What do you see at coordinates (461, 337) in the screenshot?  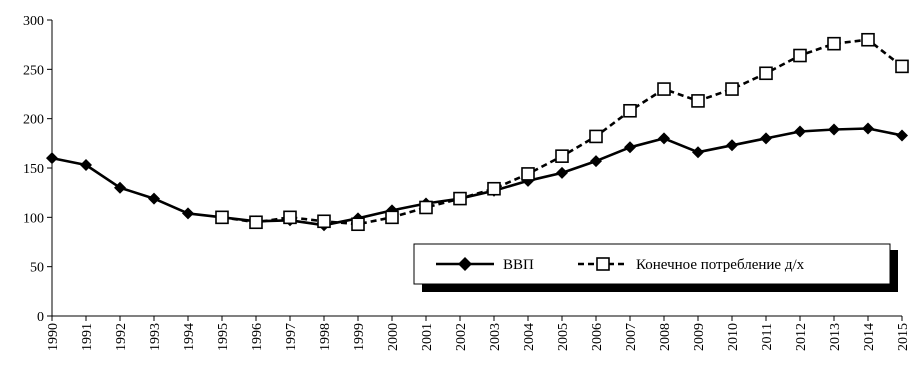 I see `x-tick-label: 2002` at bounding box center [461, 337].